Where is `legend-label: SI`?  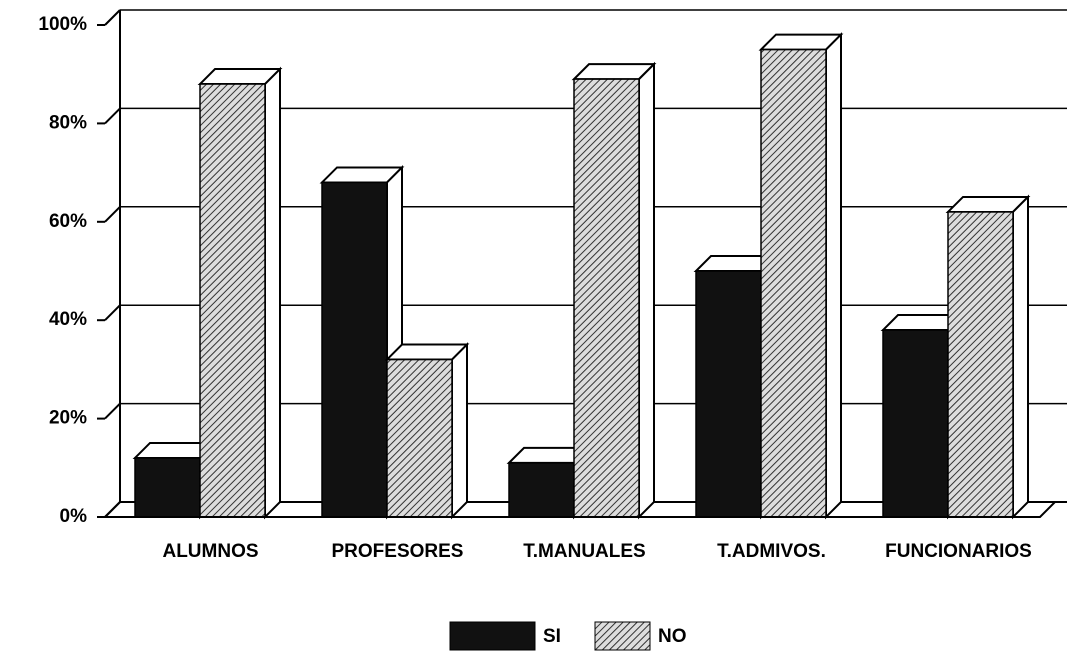 legend-label: SI is located at coordinates (552, 636).